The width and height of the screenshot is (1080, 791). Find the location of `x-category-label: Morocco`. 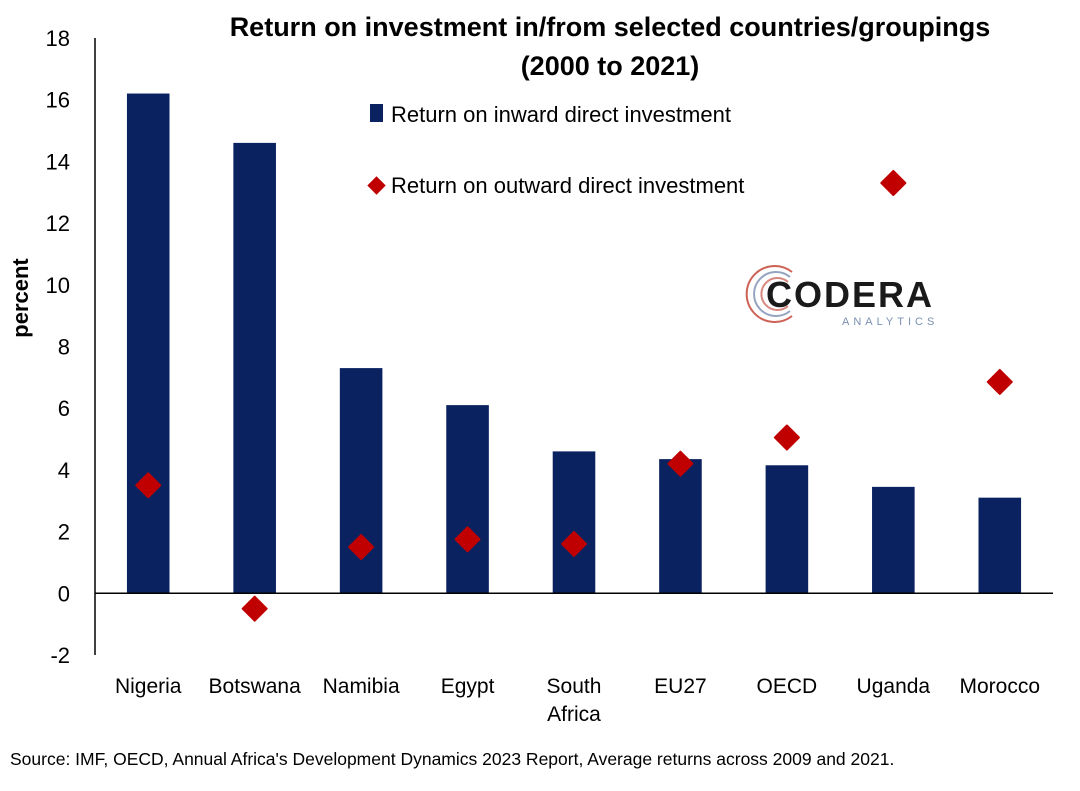

x-category-label: Morocco is located at coordinates (1000, 686).